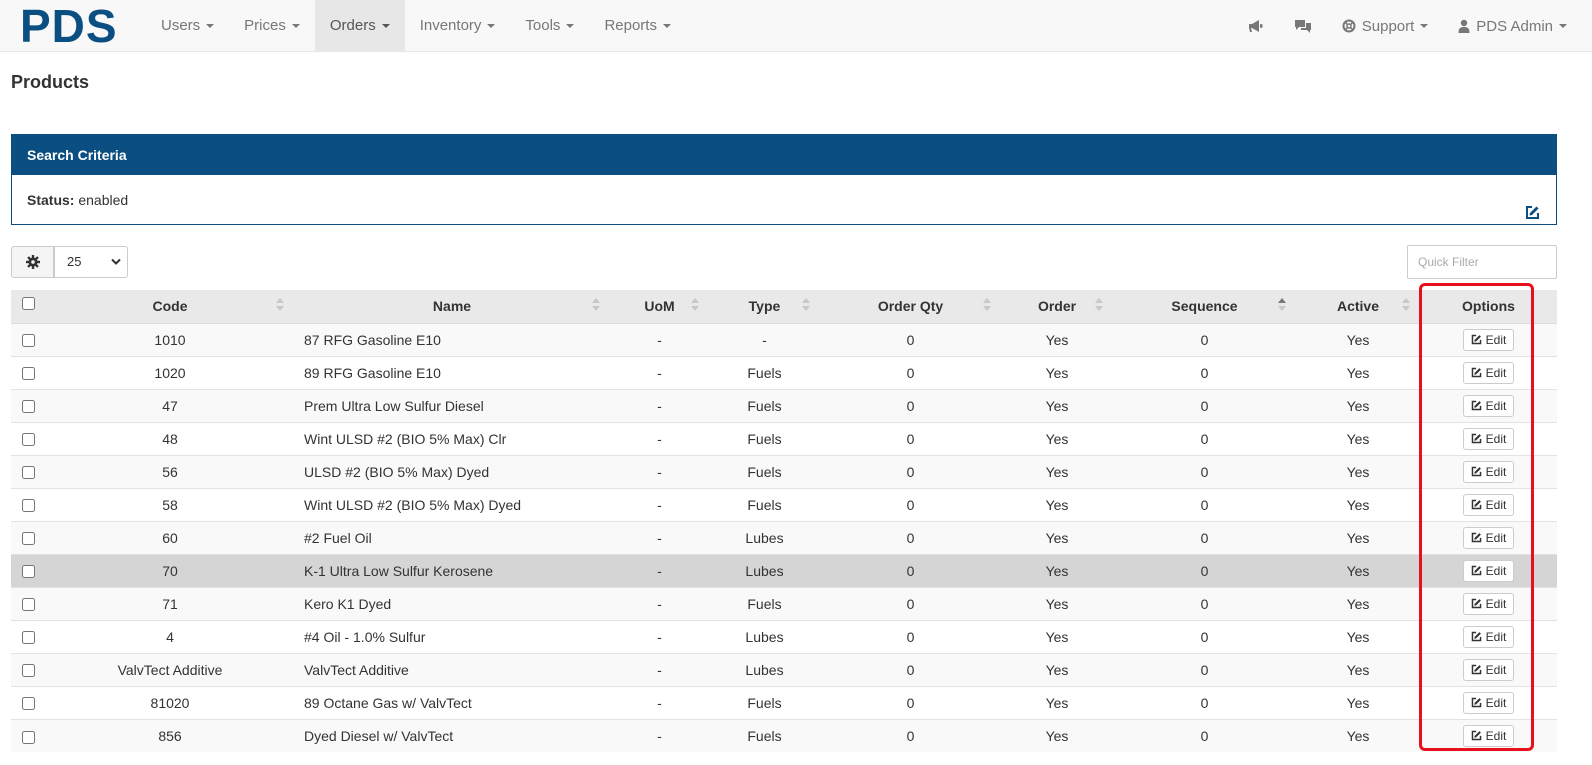 This screenshot has height=765, width=1592. What do you see at coordinates (452, 405) in the screenshot?
I see `cell-name: Prem Ultra Low Sulfur Diesel` at bounding box center [452, 405].